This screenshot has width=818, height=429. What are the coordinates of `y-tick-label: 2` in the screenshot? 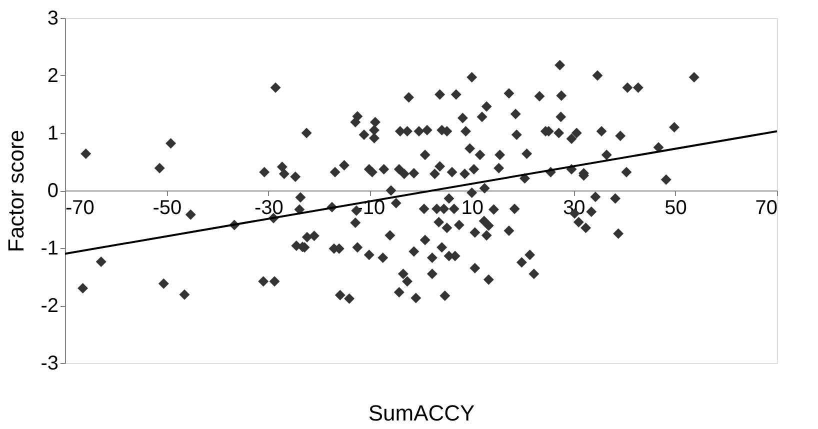 It's located at (52, 76).